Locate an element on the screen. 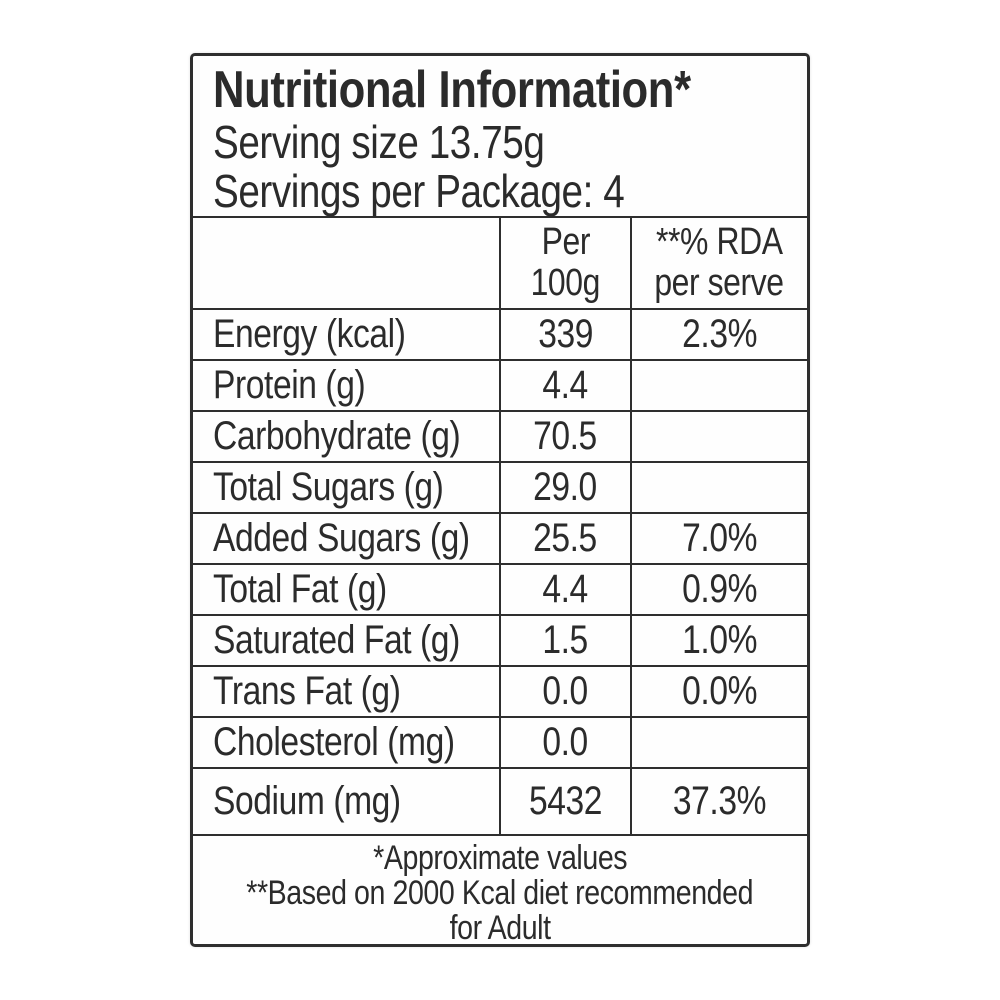  servings-per-package: Servings per Package: 4 is located at coordinates (503, 191).